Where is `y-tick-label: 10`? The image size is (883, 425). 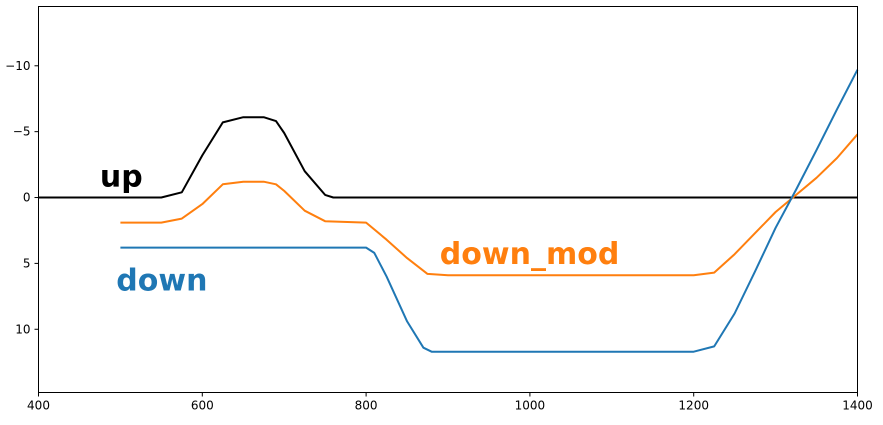 y-tick-label: 10 is located at coordinates (22, 329).